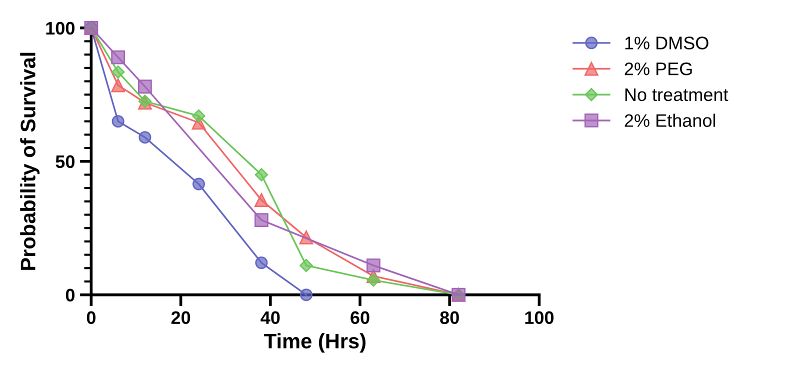 This screenshot has height=377, width=800. I want to click on x-tick-label: 60, so click(360, 317).